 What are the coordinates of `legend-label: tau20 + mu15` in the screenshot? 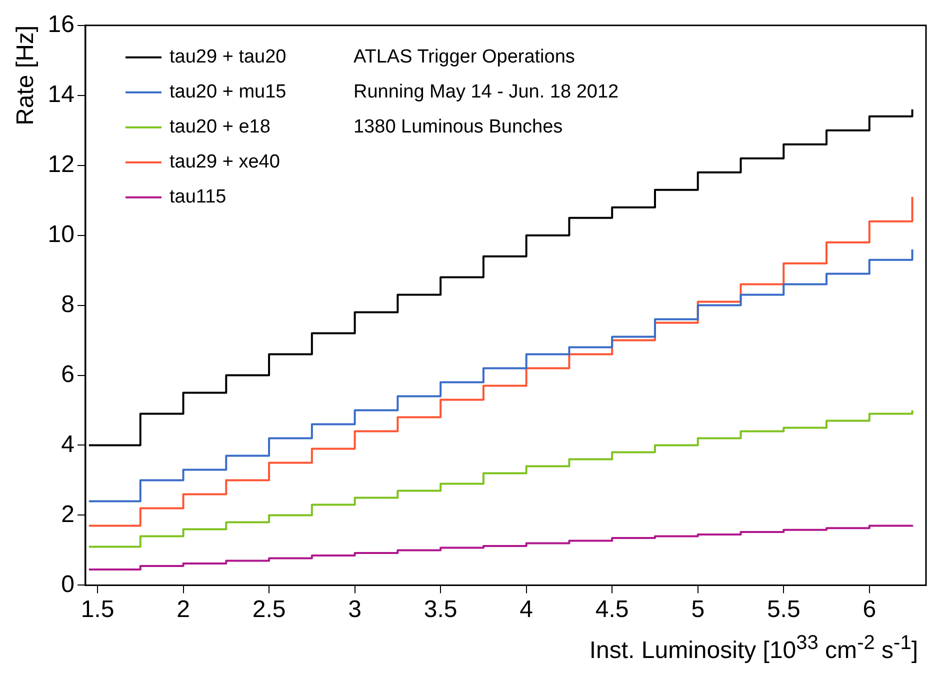 It's located at (227, 92).